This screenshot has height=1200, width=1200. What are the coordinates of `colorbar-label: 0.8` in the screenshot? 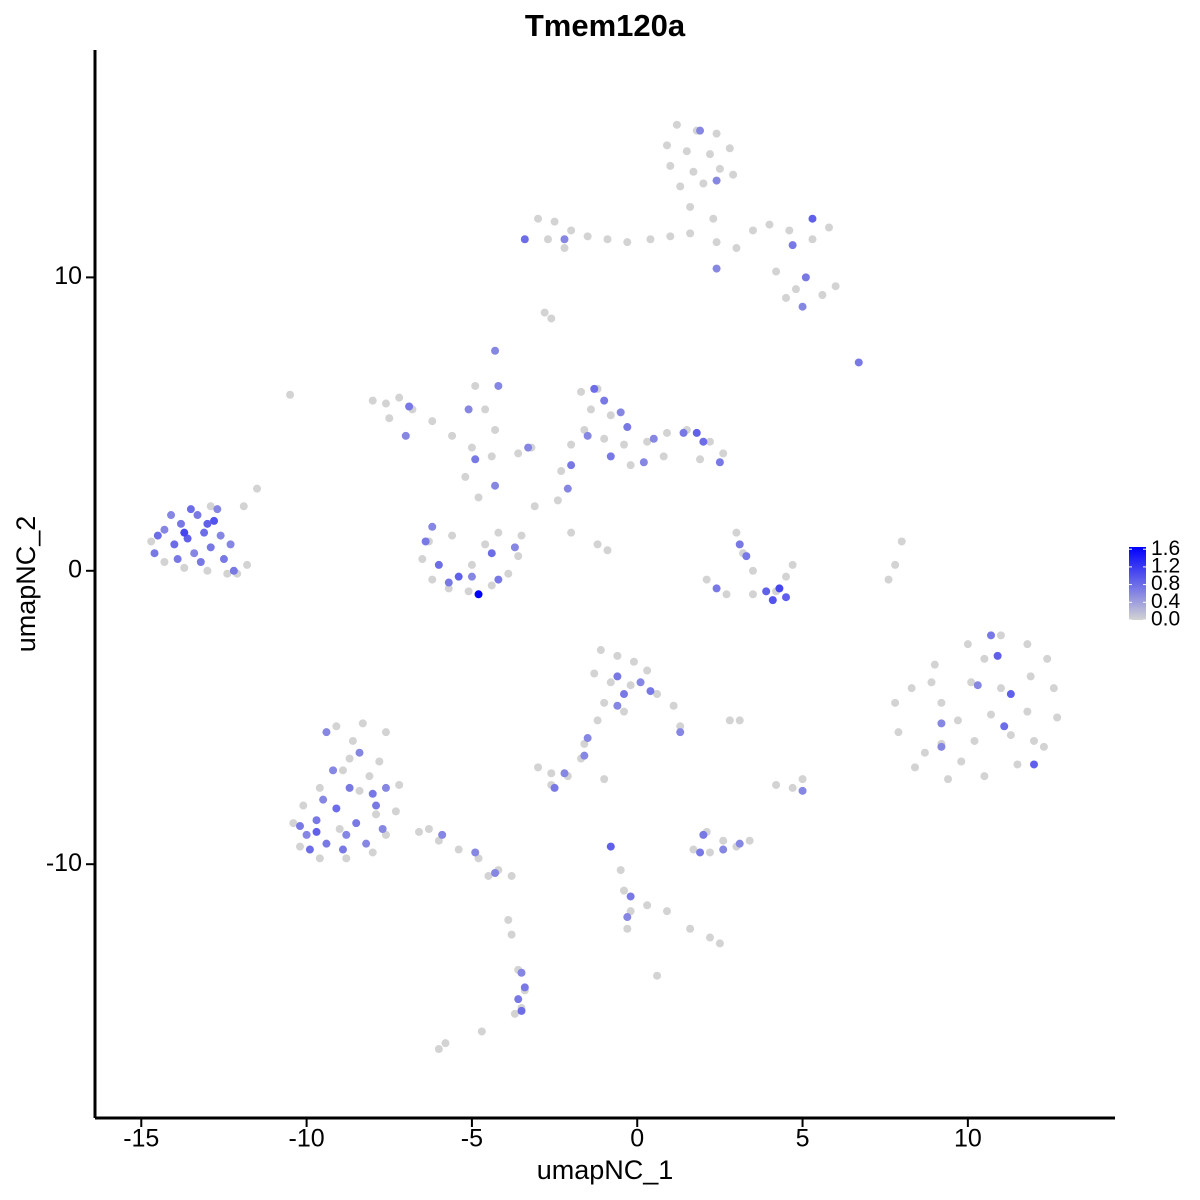 It's located at (1165, 583).